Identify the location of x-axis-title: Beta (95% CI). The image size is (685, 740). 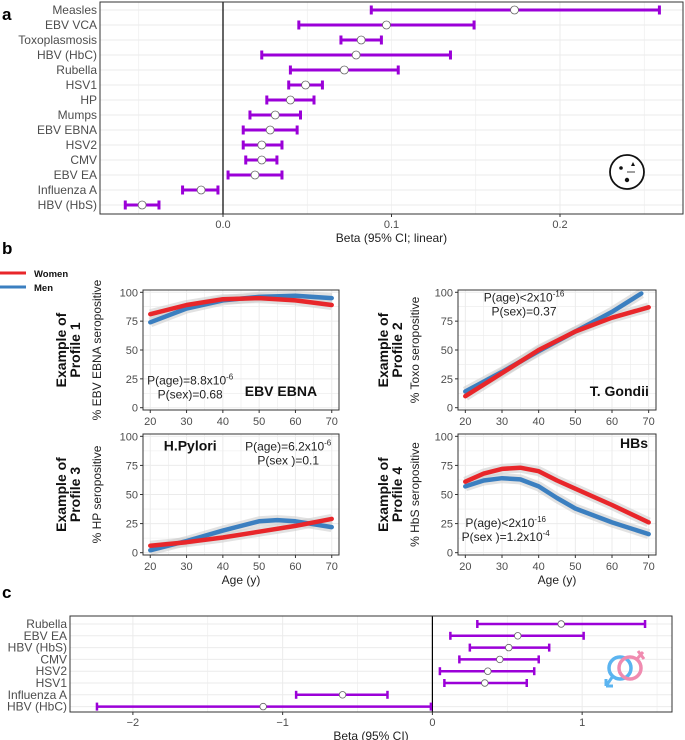
(370, 734).